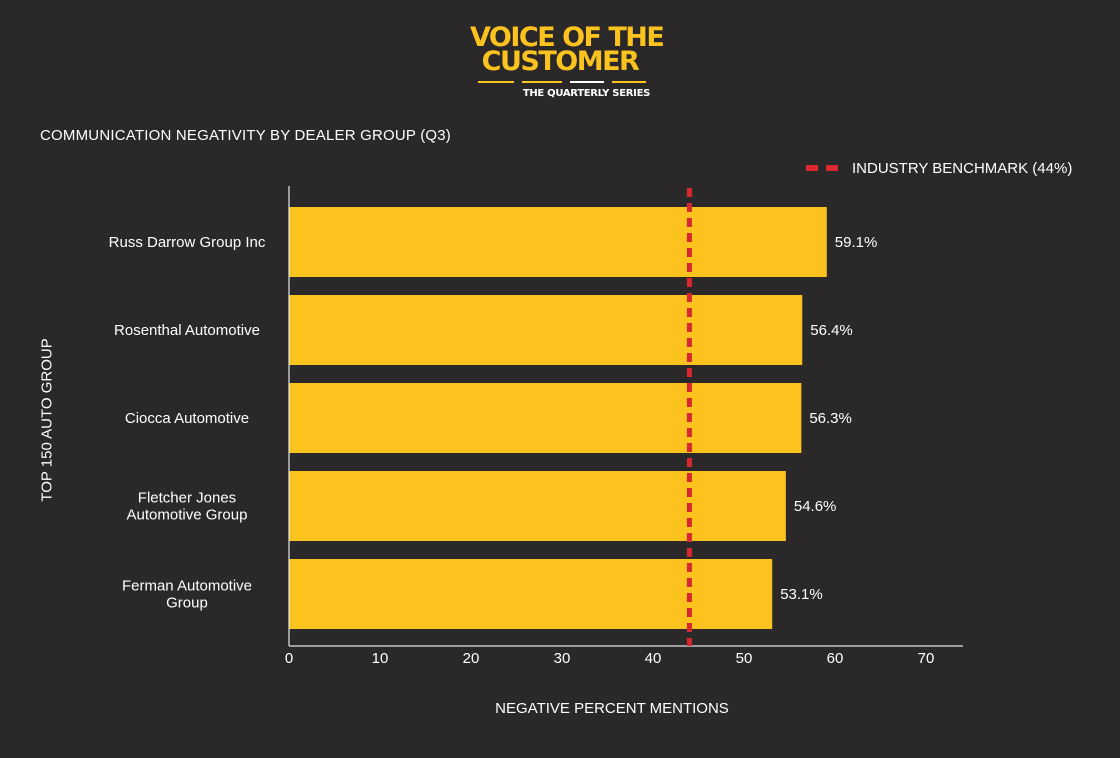  Describe the element at coordinates (560, 61) in the screenshot. I see `logo-line-2: CUSTOMER` at that location.